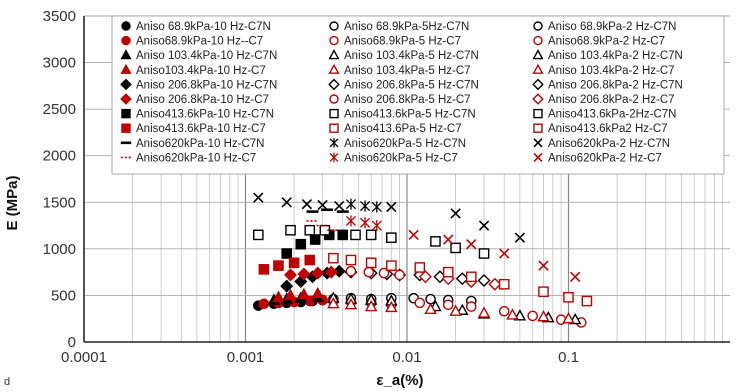  I want to click on legend-label: Aniso413.6kPa-10 Hz-C7N, so click(205, 115).